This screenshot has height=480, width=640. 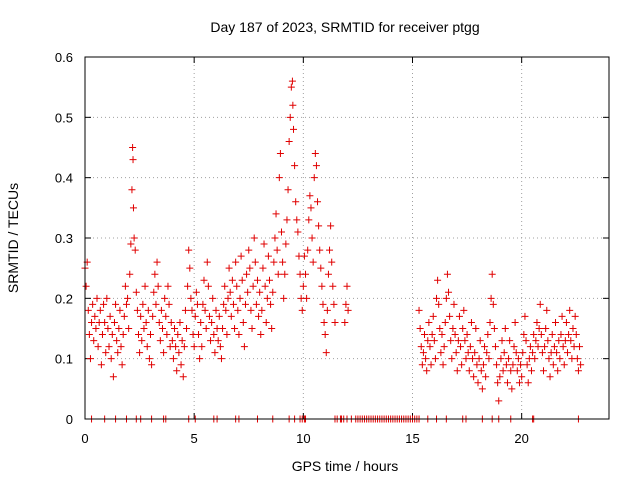 I want to click on y-tick-label: 0.2, so click(x=64, y=298).